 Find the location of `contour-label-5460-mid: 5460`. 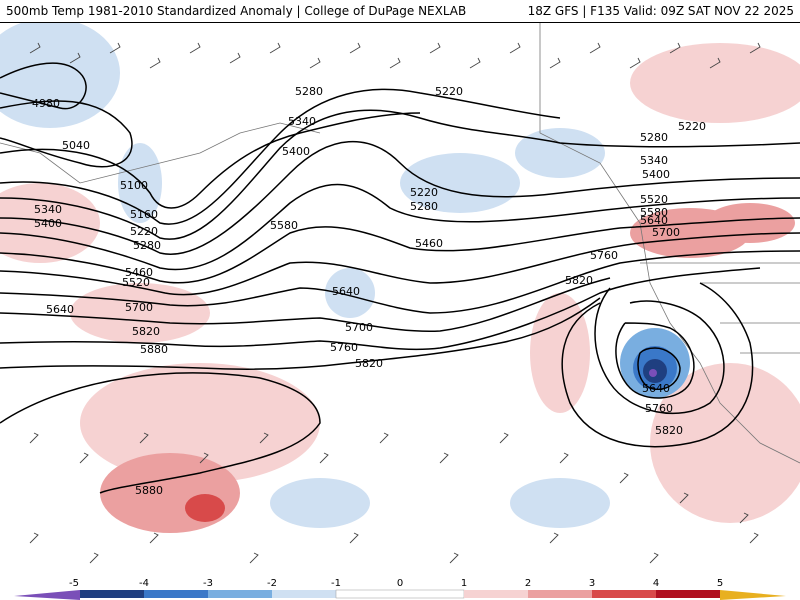

contour-label-5460-mid: 5460 is located at coordinates (429, 243).